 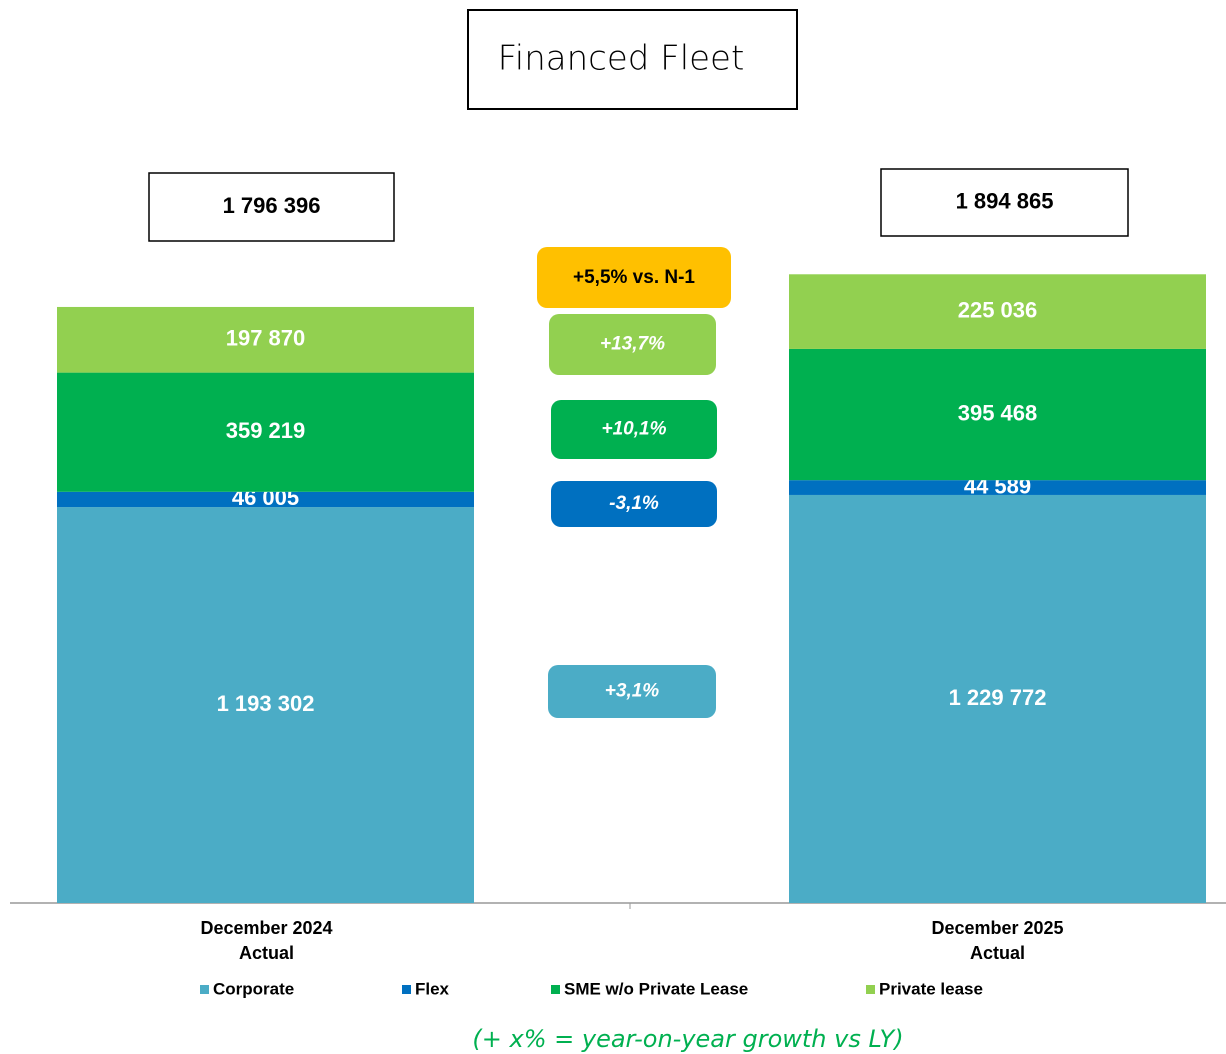 I want to click on growth-label: +13,7%, so click(x=632, y=344).